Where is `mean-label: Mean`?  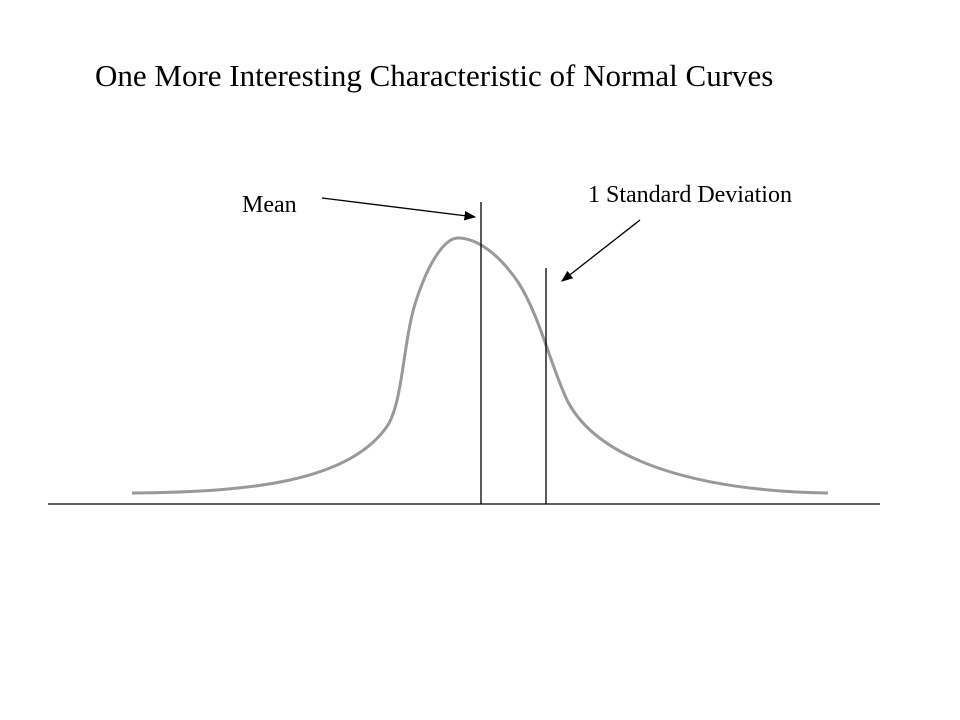 mean-label: Mean is located at coordinates (269, 205).